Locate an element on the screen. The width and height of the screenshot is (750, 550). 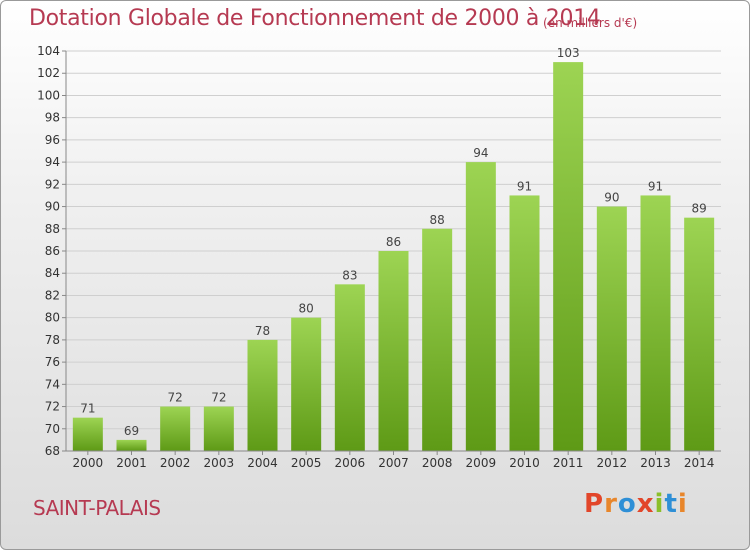
y-tick-label: 104 is located at coordinates (48, 51).